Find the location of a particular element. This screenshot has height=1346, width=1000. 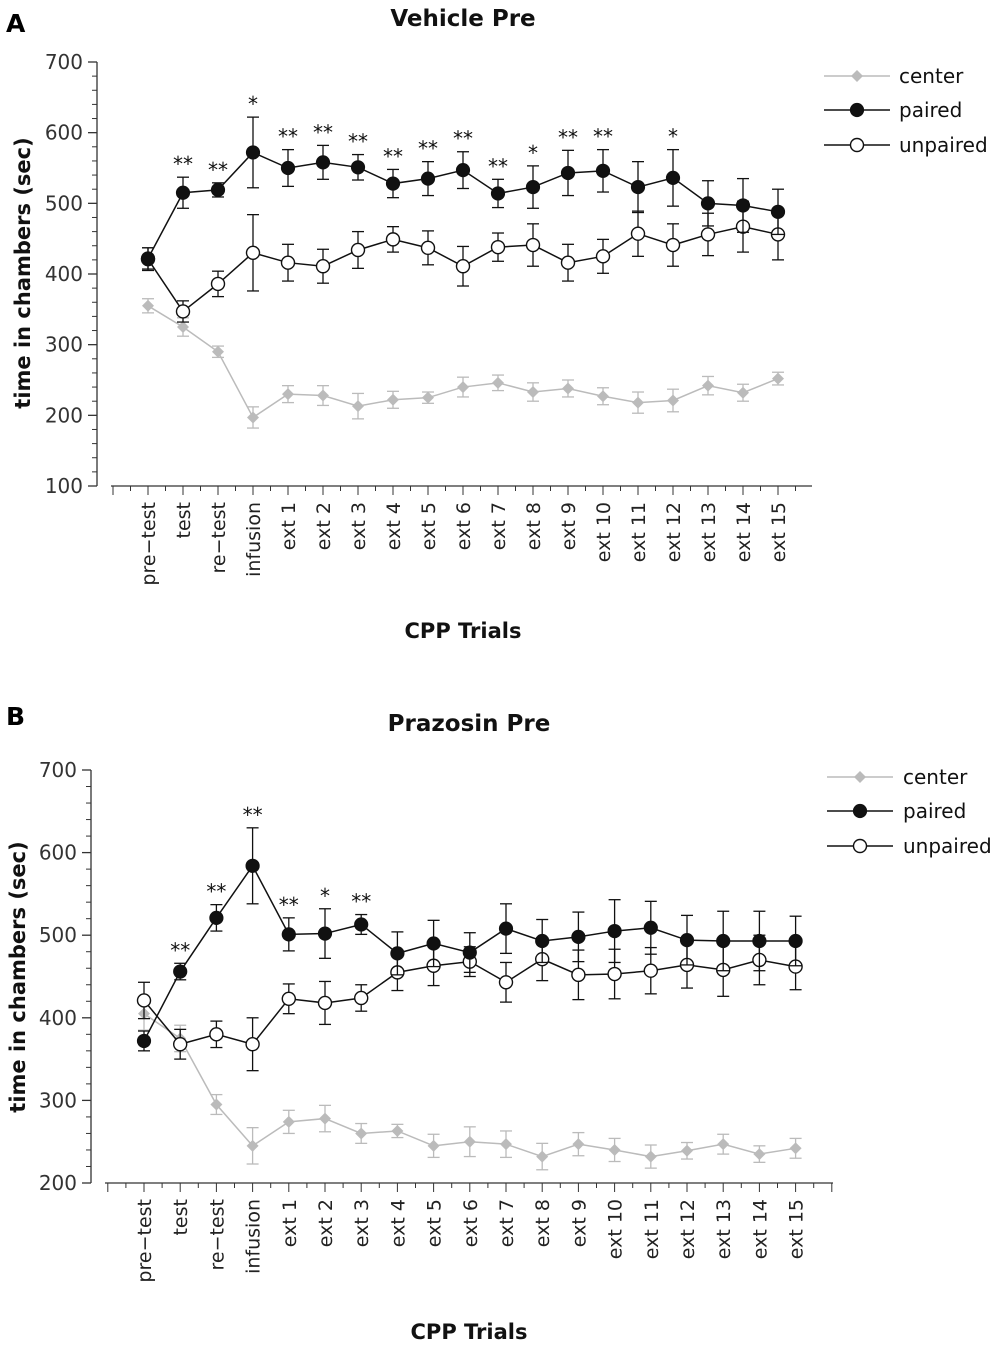

x-tick-label-b: ext 11 is located at coordinates (652, 1229).